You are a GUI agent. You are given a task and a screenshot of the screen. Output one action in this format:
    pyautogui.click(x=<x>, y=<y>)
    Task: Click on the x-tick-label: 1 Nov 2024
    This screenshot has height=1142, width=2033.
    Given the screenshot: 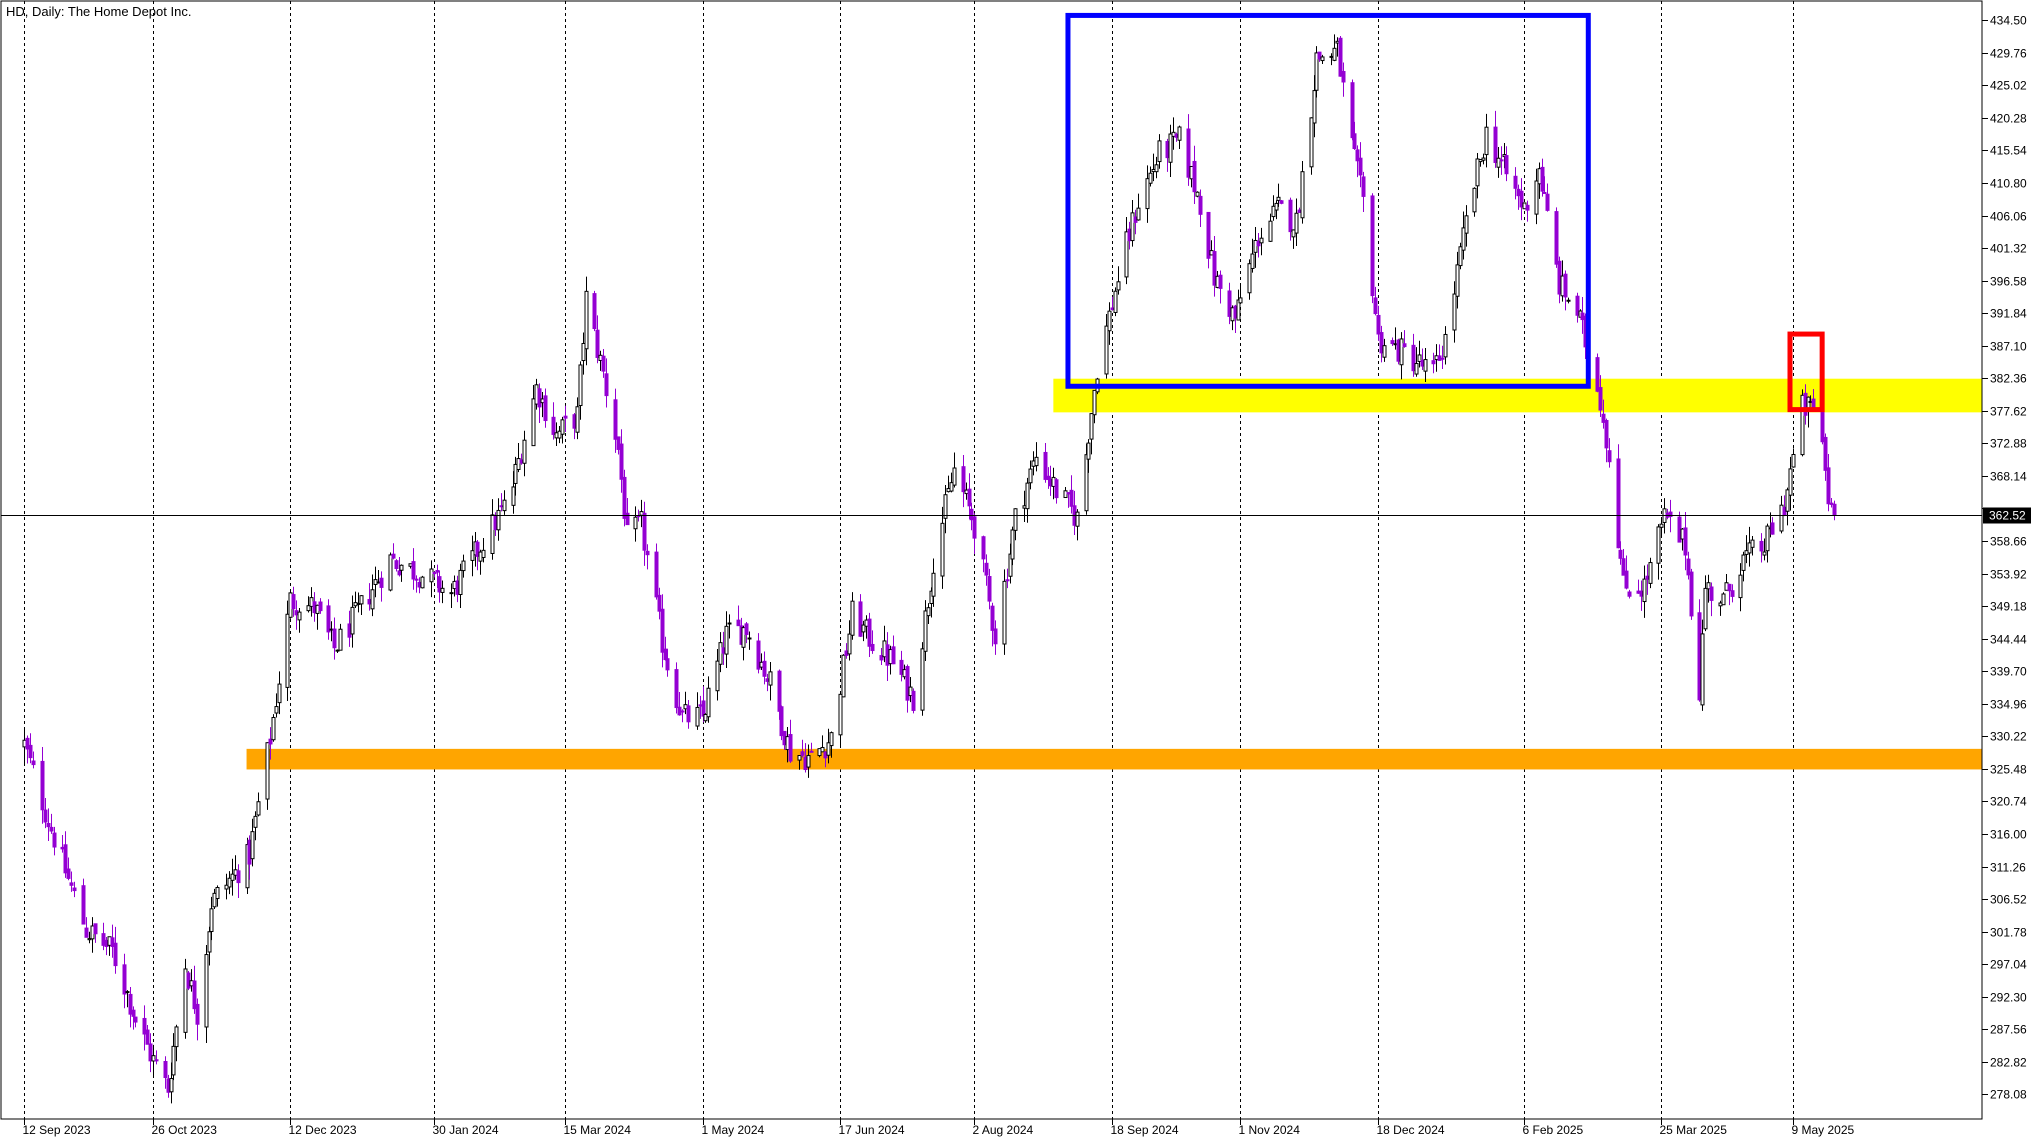 What is the action you would take?
    pyautogui.click(x=1270, y=1130)
    